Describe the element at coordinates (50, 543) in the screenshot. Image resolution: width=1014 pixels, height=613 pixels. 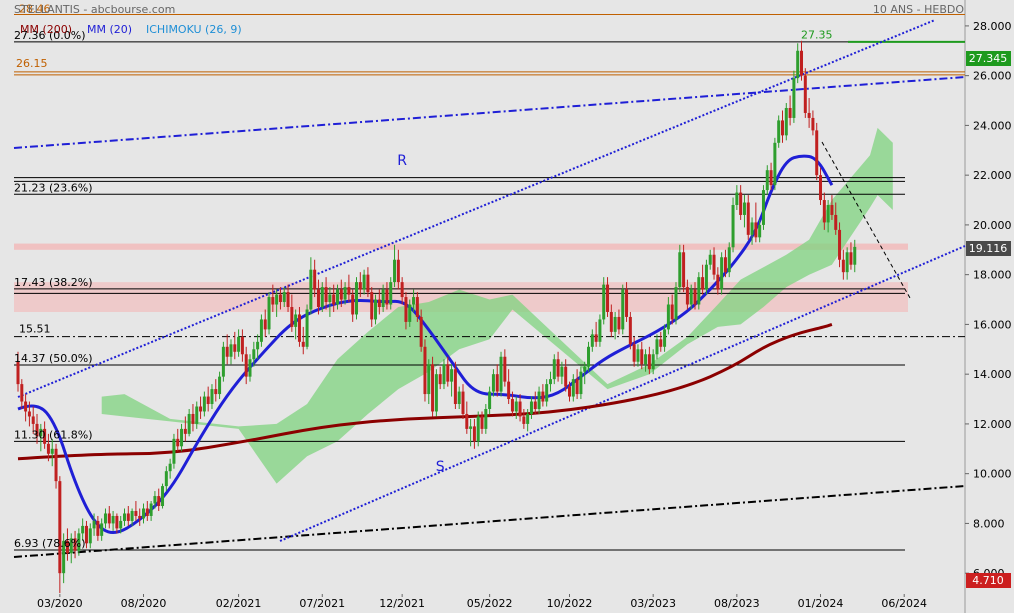
I see `fib-label-5: 6.93 (78.6%)` at that location.